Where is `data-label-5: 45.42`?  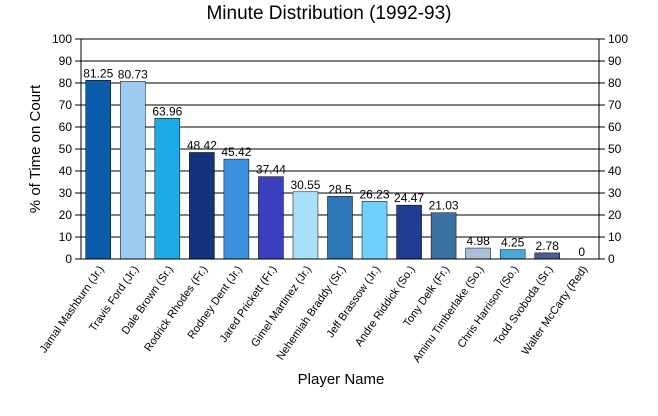 data-label-5: 45.42 is located at coordinates (236, 152).